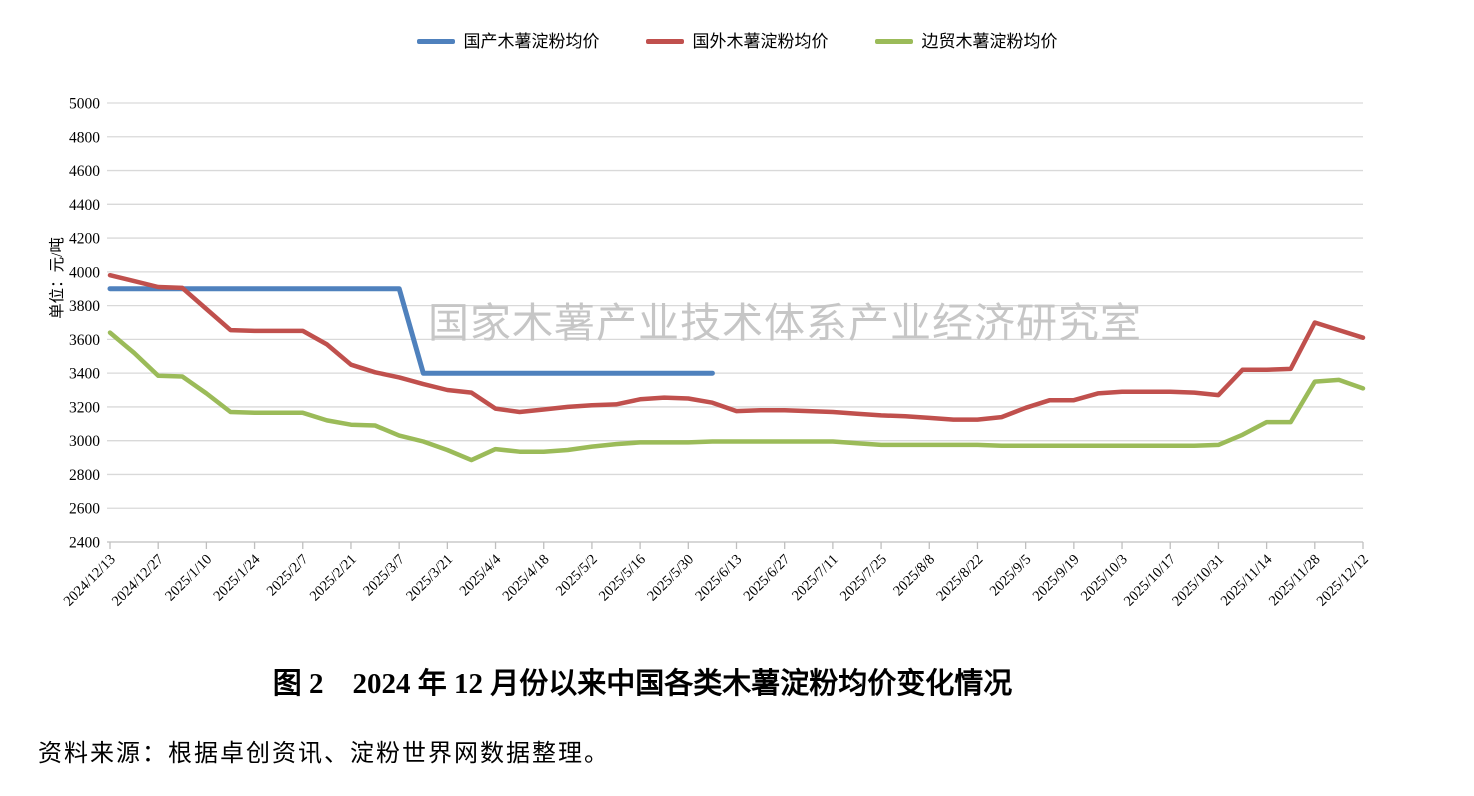  I want to click on x-axis-tick-label: 2025/7/25, so click(863, 578).